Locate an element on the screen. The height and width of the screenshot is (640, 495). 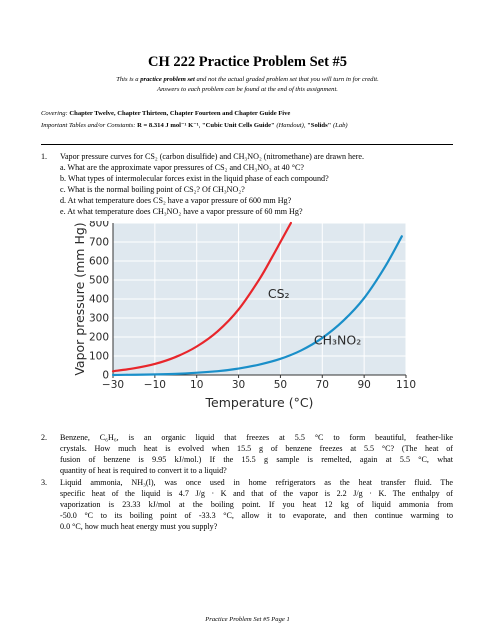
x-tick-label: 90 is located at coordinates (363, 385).